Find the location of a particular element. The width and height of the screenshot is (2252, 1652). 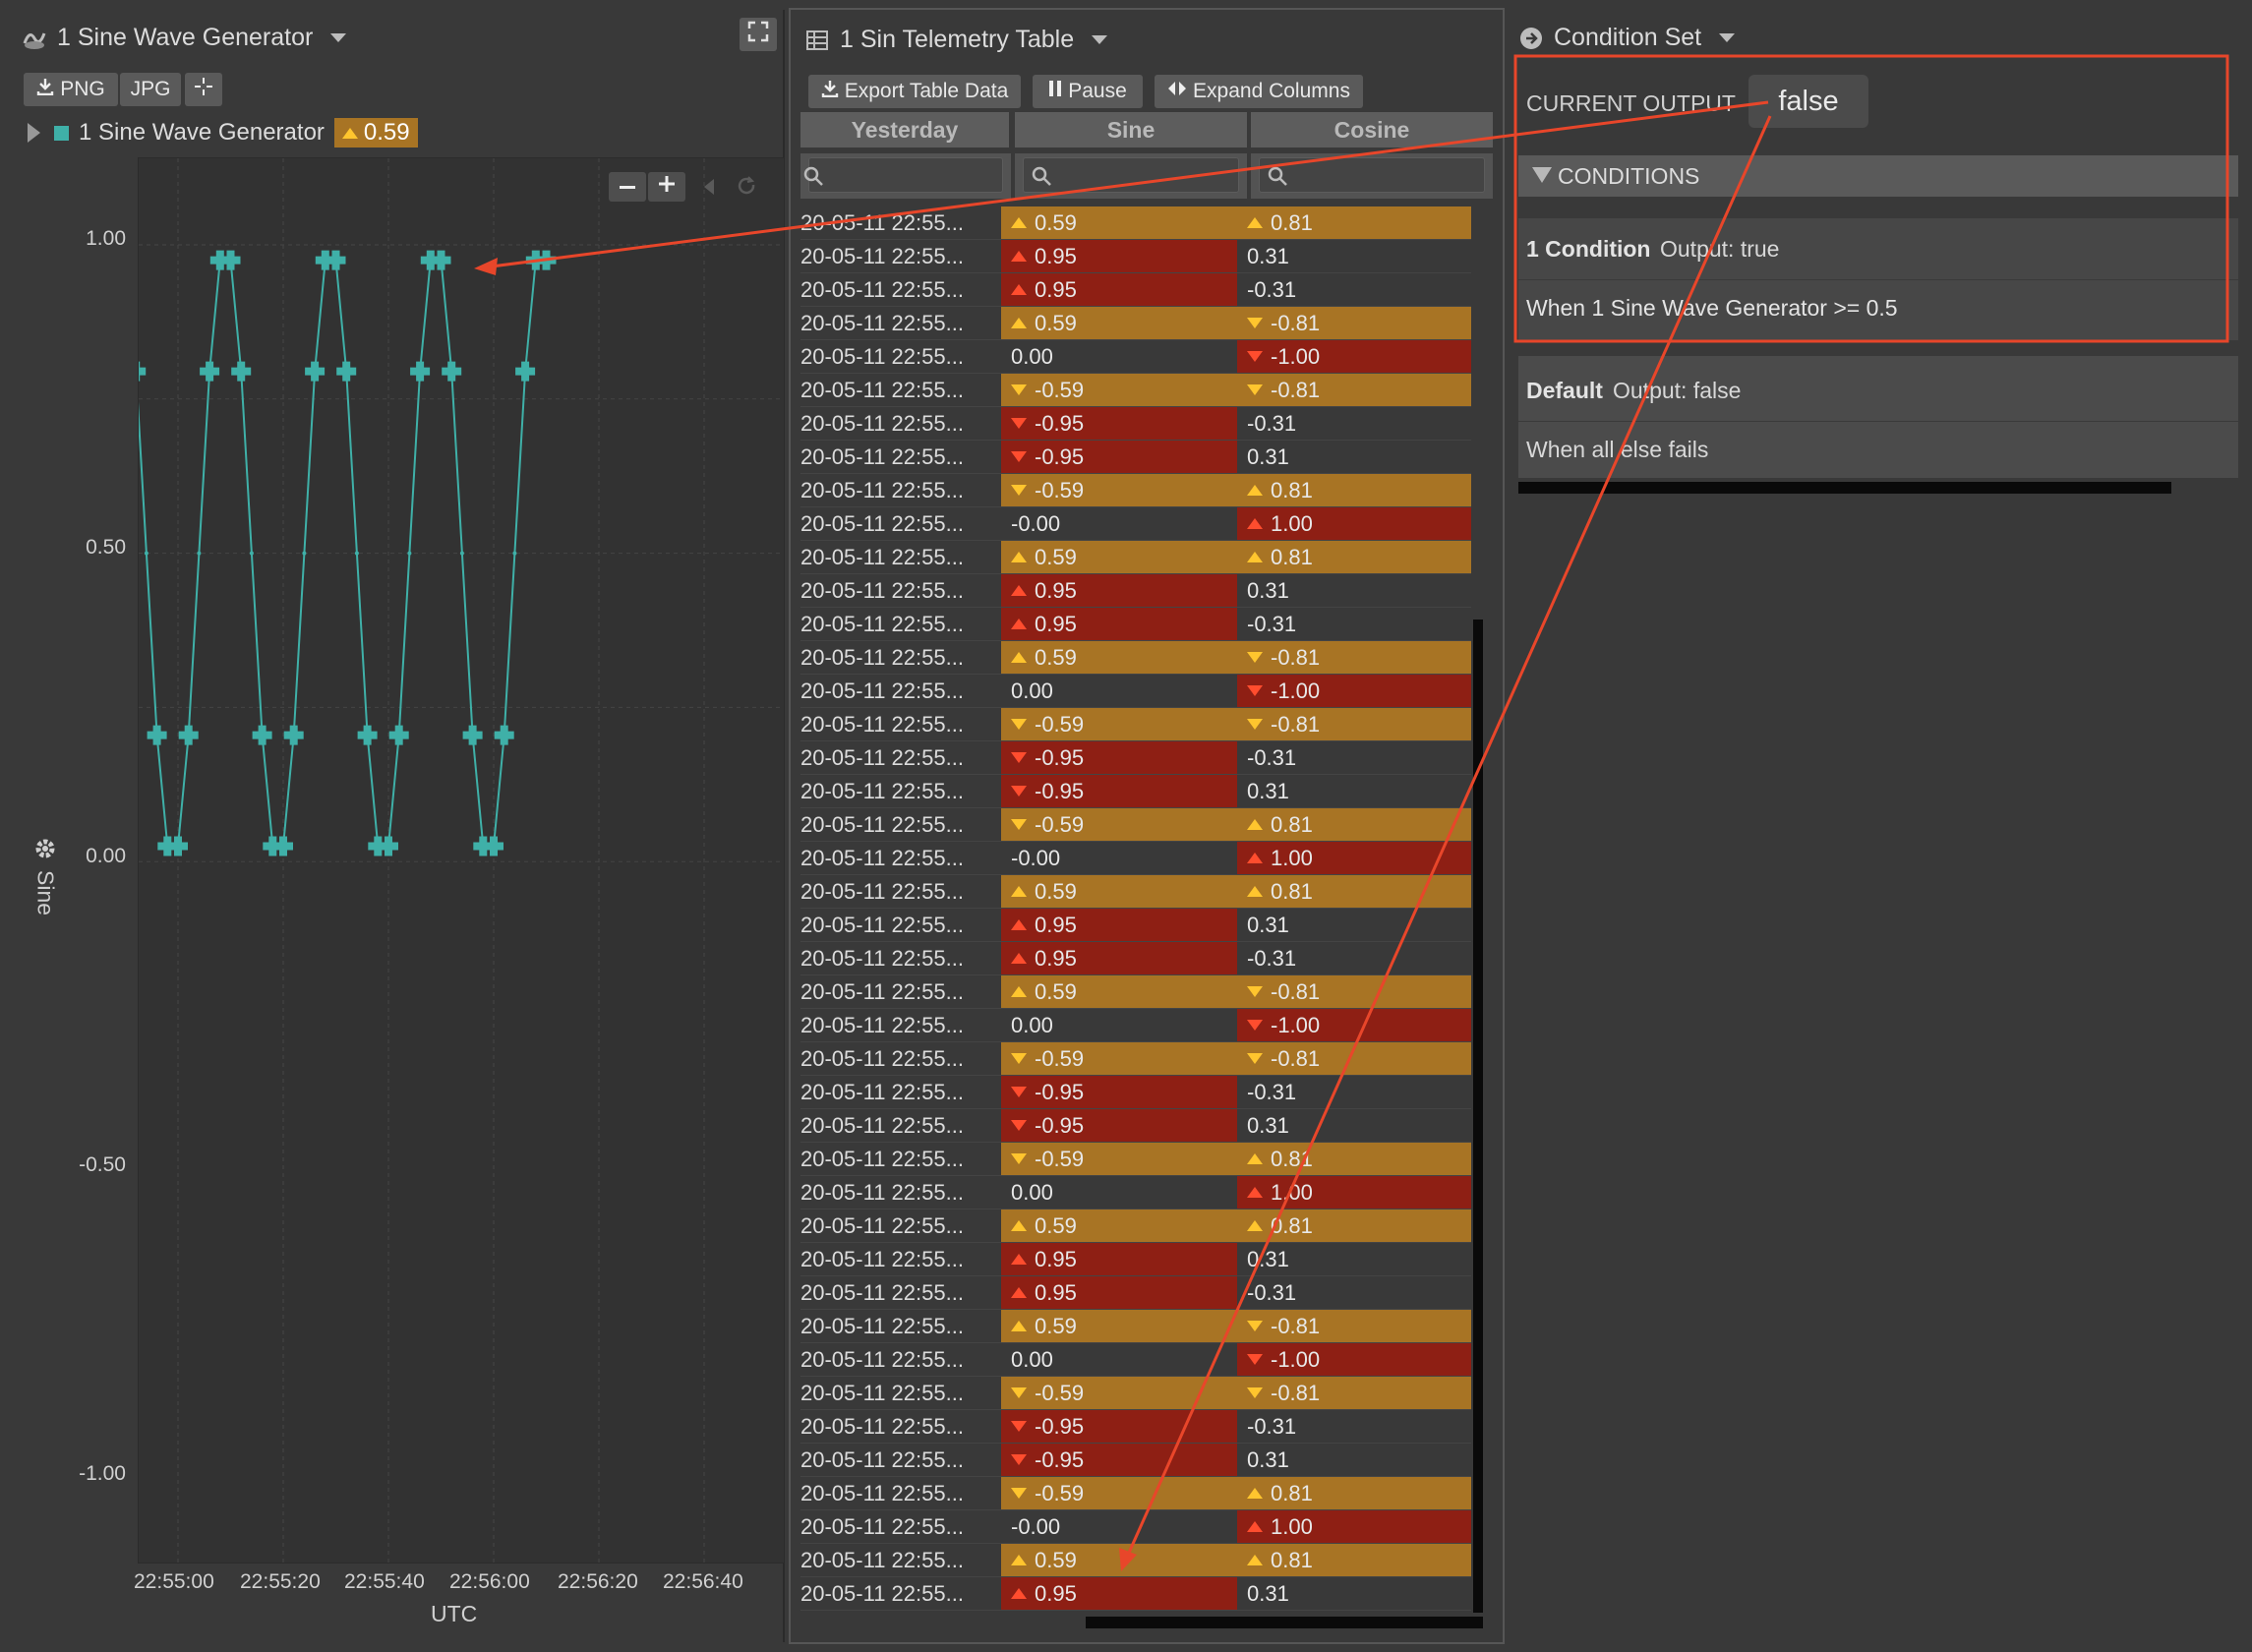

expand-columns-button: Expand Columns is located at coordinates (1259, 91).